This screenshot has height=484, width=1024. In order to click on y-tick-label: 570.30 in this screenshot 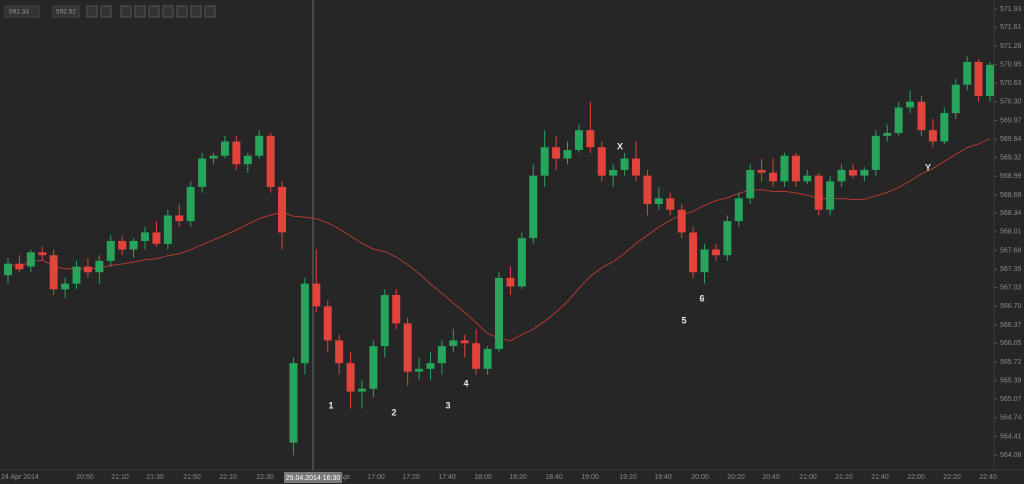, I will do `click(1011, 102)`.